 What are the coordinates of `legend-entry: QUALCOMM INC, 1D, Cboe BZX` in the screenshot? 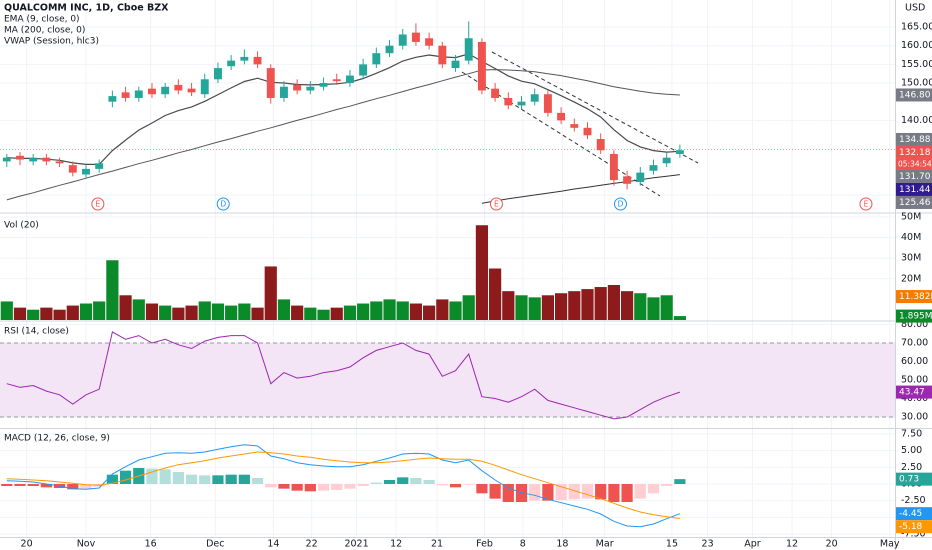 It's located at (86, 8).